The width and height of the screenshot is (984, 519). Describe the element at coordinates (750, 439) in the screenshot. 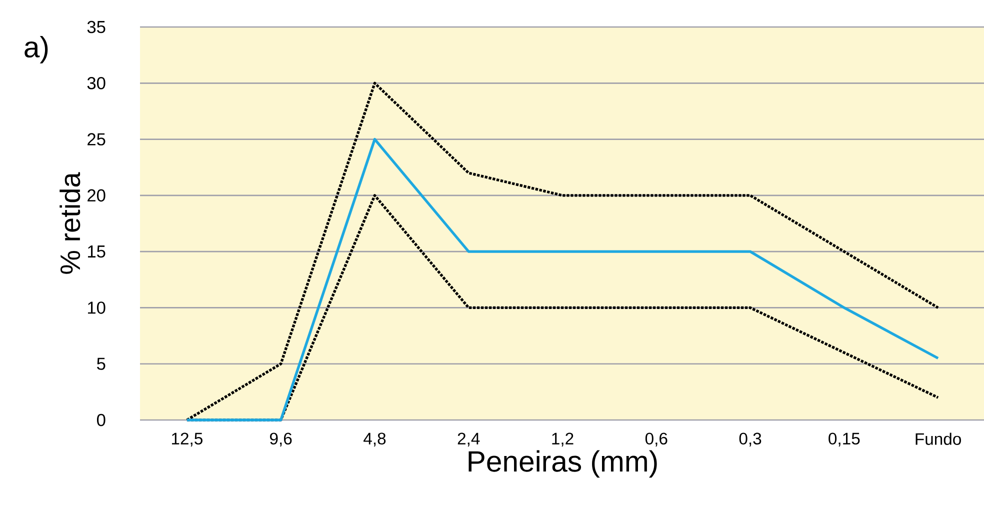

I see `x-tick-label: 0,3` at that location.